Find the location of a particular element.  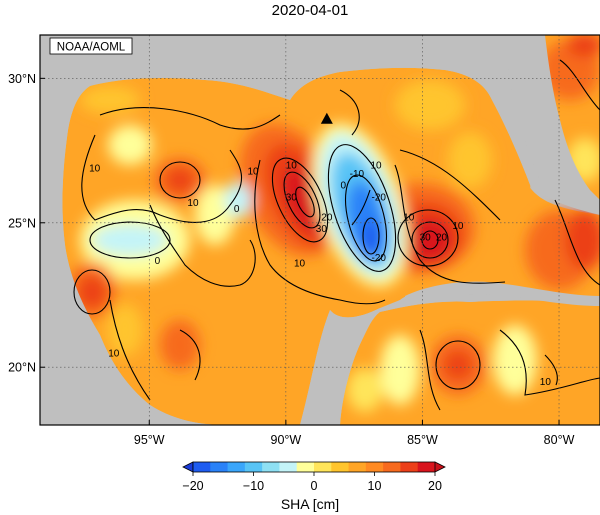

florida-peninsula is located at coordinates (552, 125).